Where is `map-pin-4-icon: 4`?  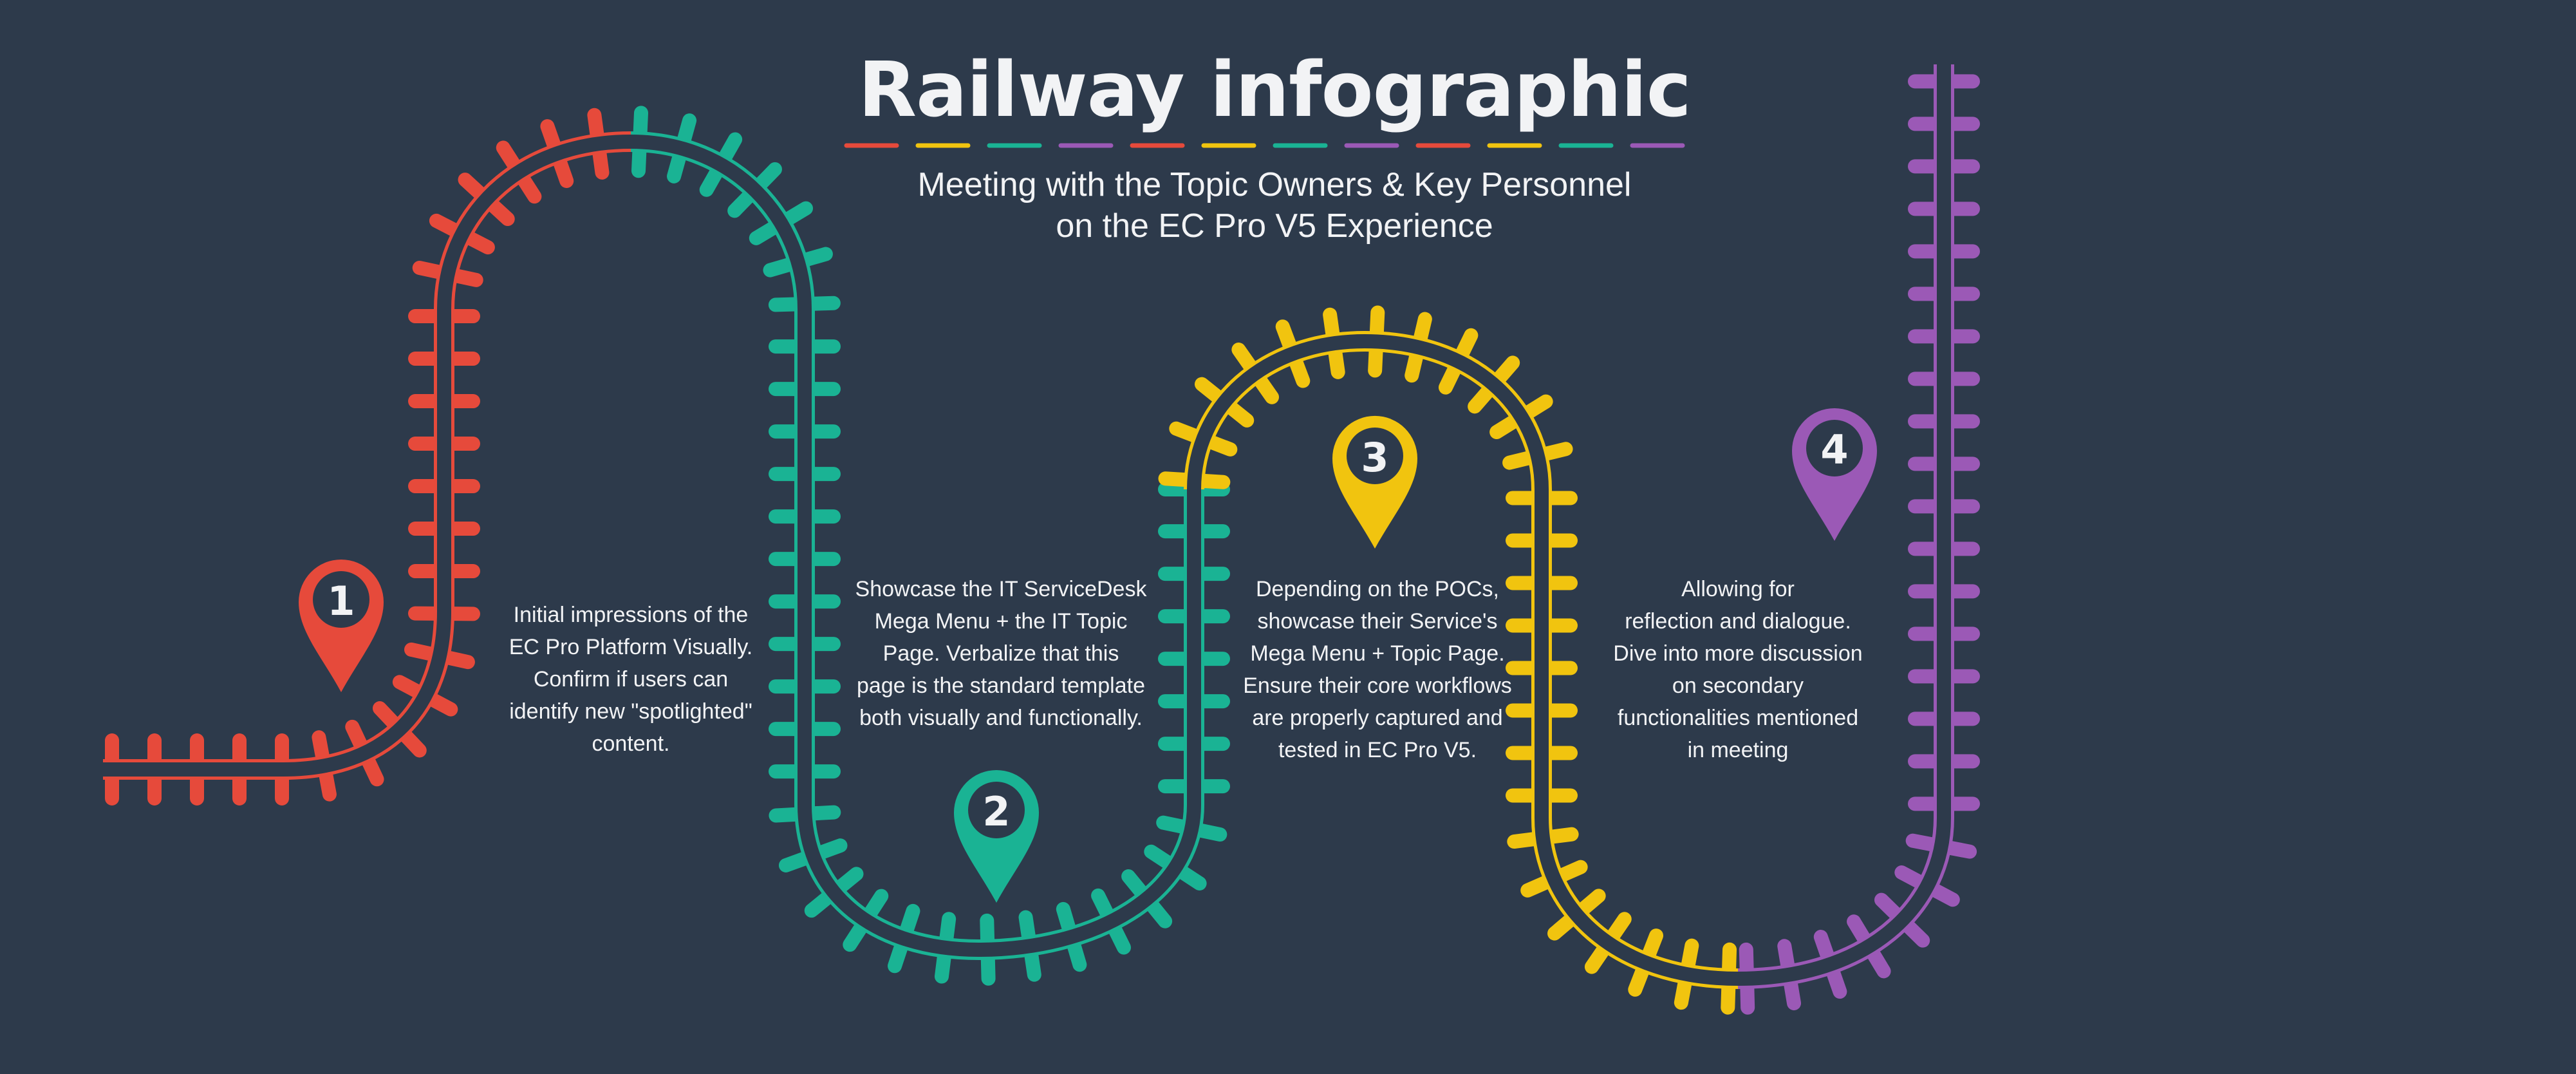
map-pin-4-icon: 4 is located at coordinates (1834, 474).